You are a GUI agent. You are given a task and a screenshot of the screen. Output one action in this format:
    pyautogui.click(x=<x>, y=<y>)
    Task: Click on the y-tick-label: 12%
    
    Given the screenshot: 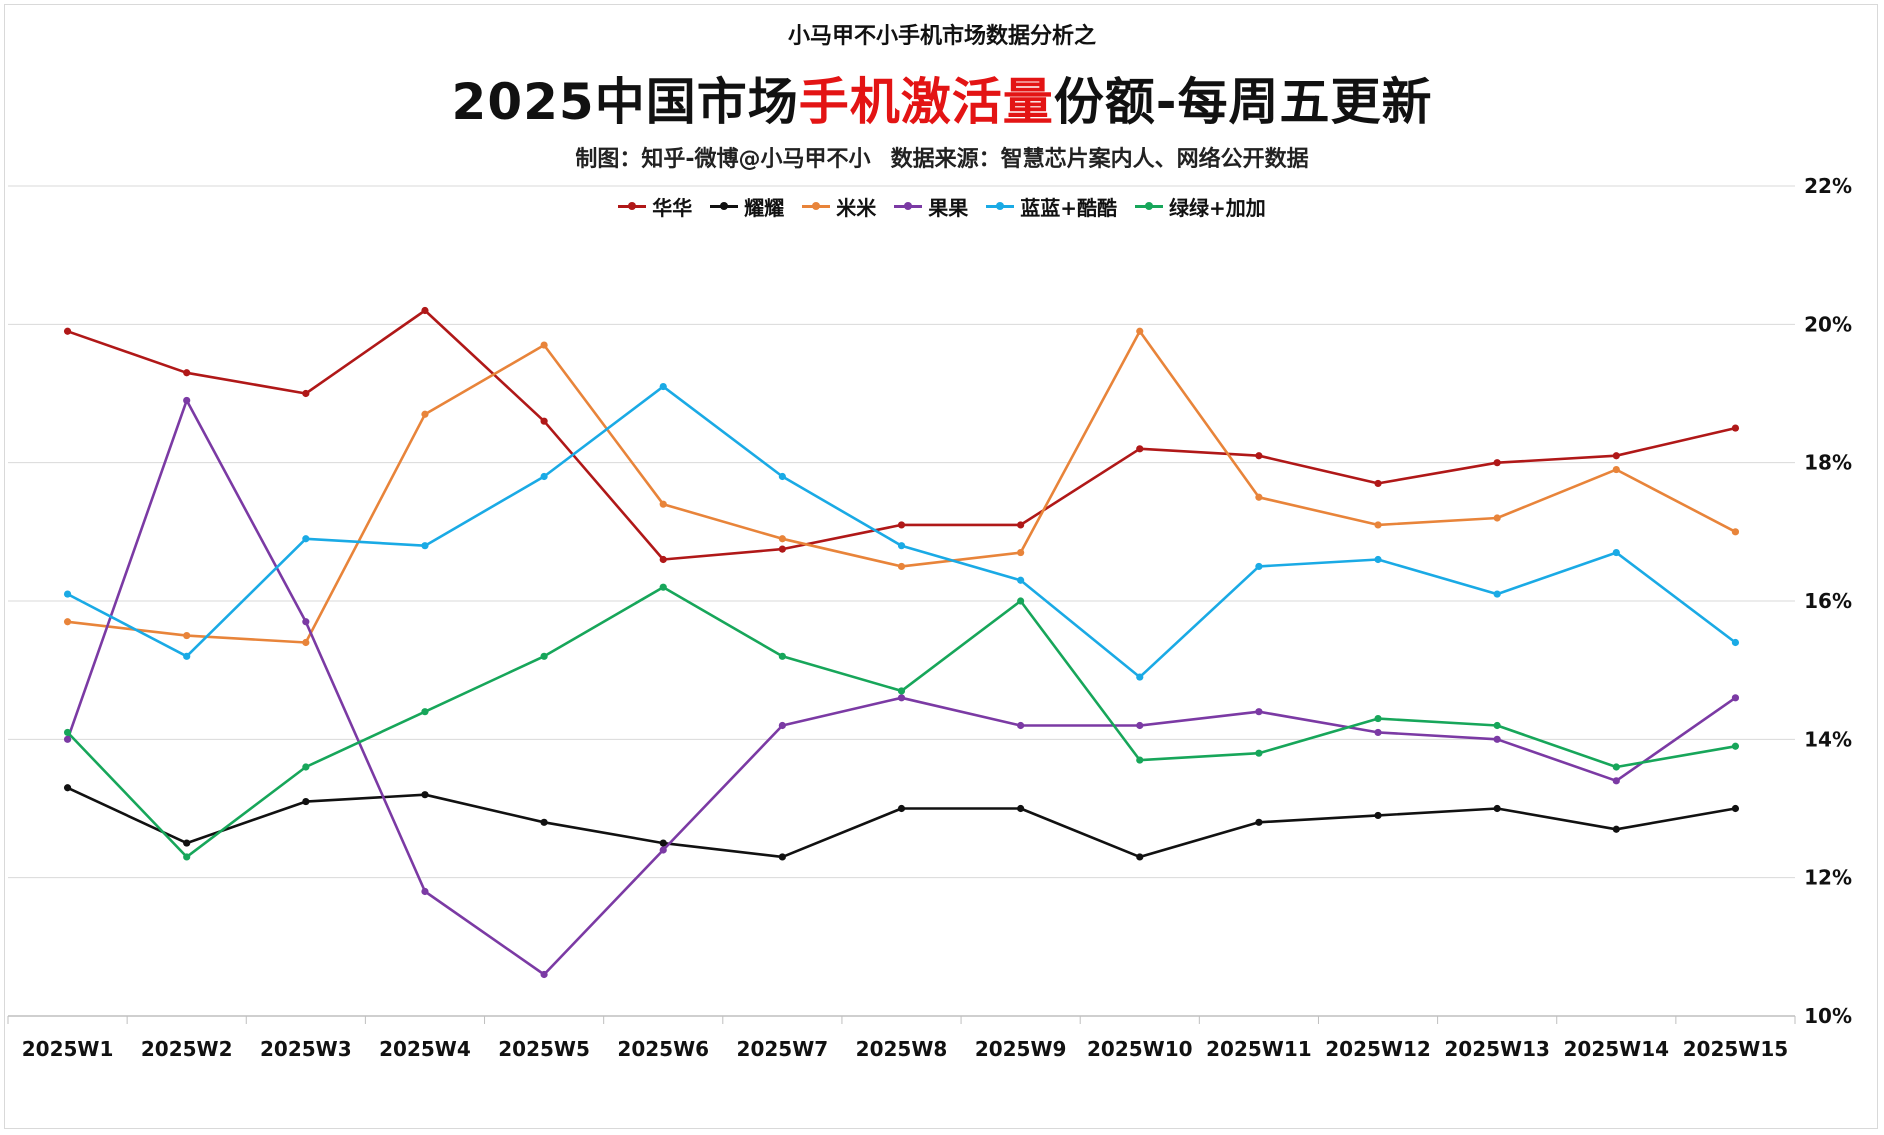 What is the action you would take?
    pyautogui.click(x=1828, y=878)
    